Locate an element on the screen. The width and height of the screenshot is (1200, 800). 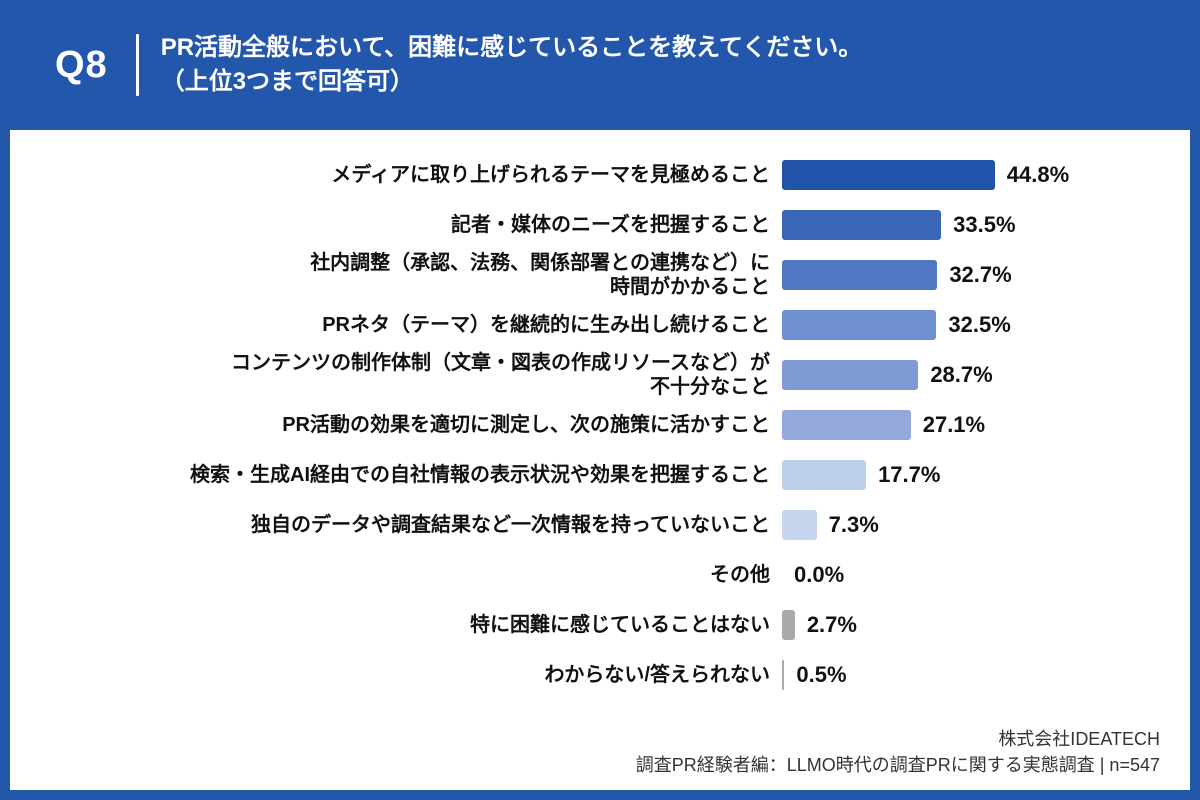
bar-row: 検索・生成AI経由での自社情報の表示状況や効果を把握すること 17.7% is located at coordinates (600, 475).